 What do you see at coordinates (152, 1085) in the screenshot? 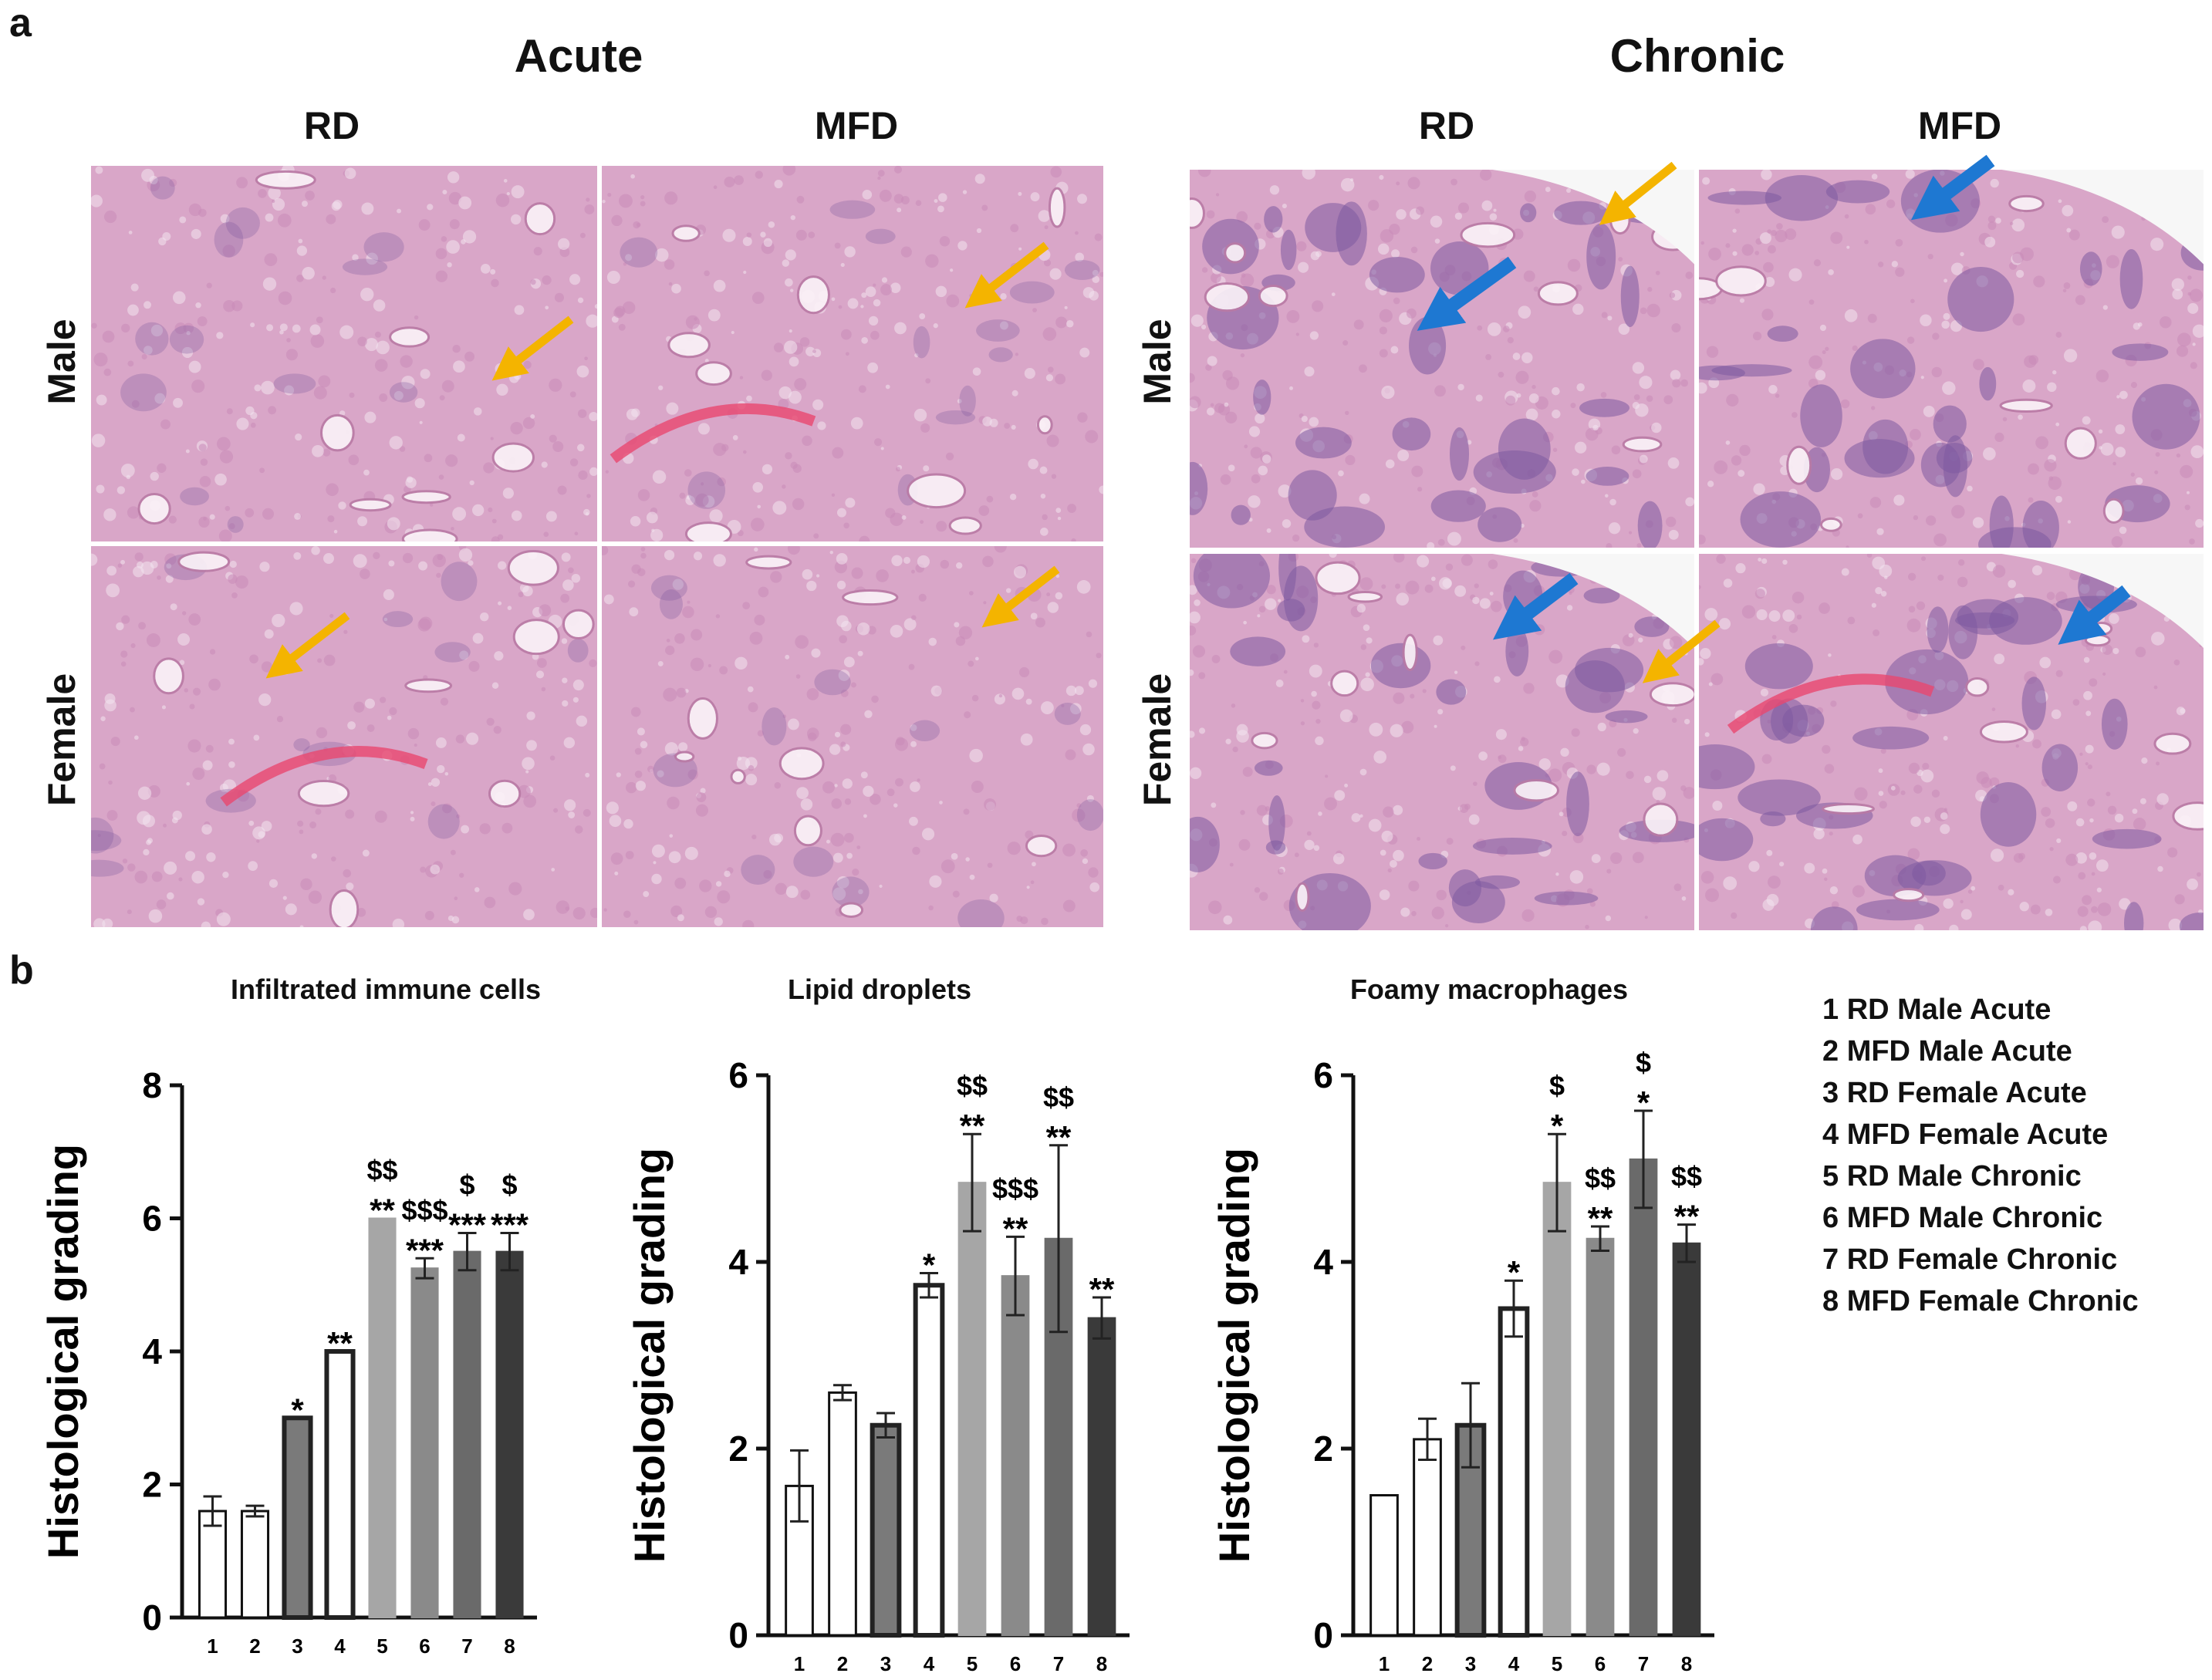
I see `y-tick-label: 8` at bounding box center [152, 1085].